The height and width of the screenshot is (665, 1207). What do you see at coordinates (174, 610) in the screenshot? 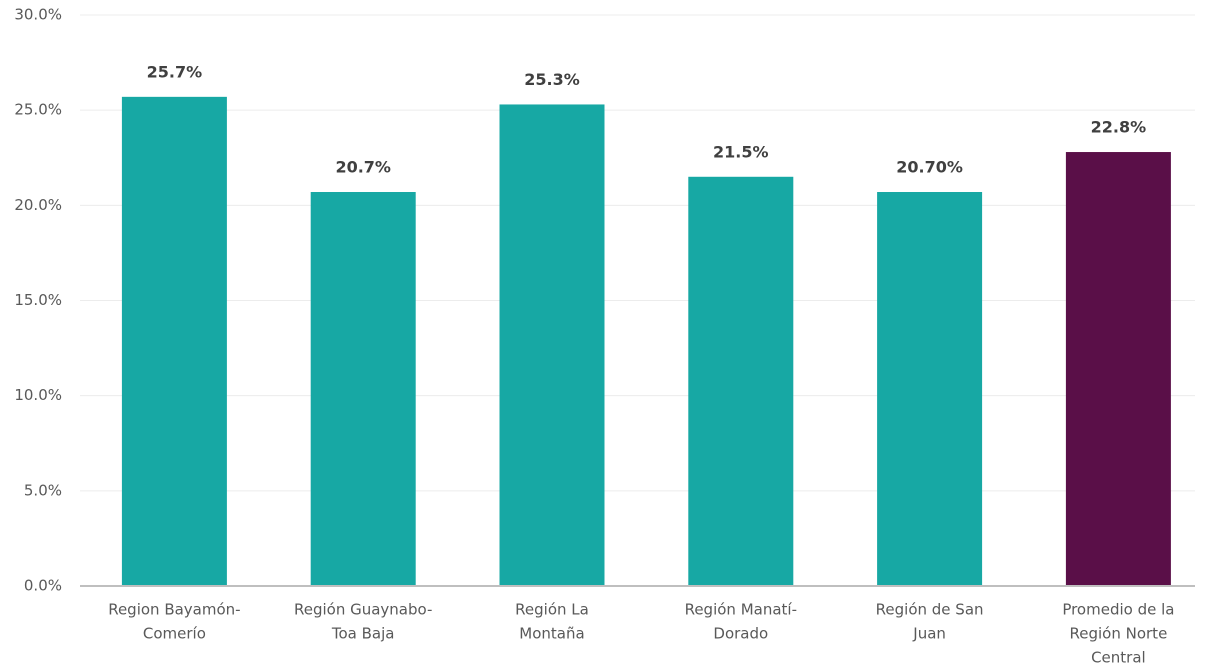
I see `x-tick-label: Region Bayamón-` at bounding box center [174, 610].